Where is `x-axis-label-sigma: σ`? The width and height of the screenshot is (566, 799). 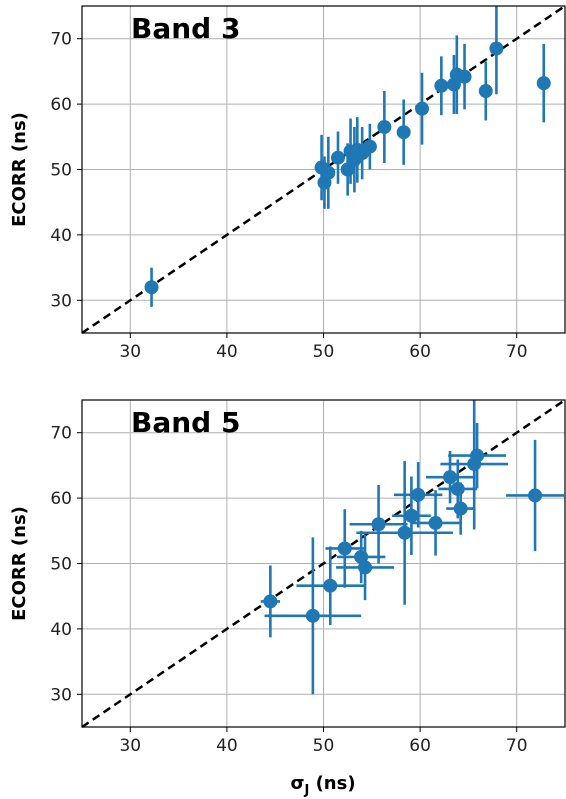
x-axis-label-sigma: σ is located at coordinates (297, 783).